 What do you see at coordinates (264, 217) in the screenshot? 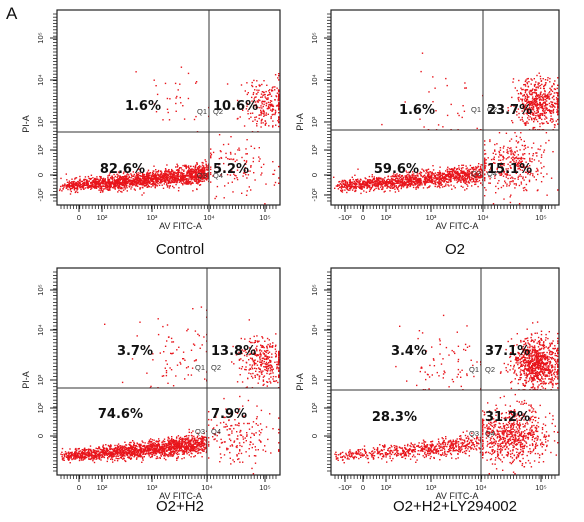
I see `x-tick-label: 10⁵` at bounding box center [264, 217].